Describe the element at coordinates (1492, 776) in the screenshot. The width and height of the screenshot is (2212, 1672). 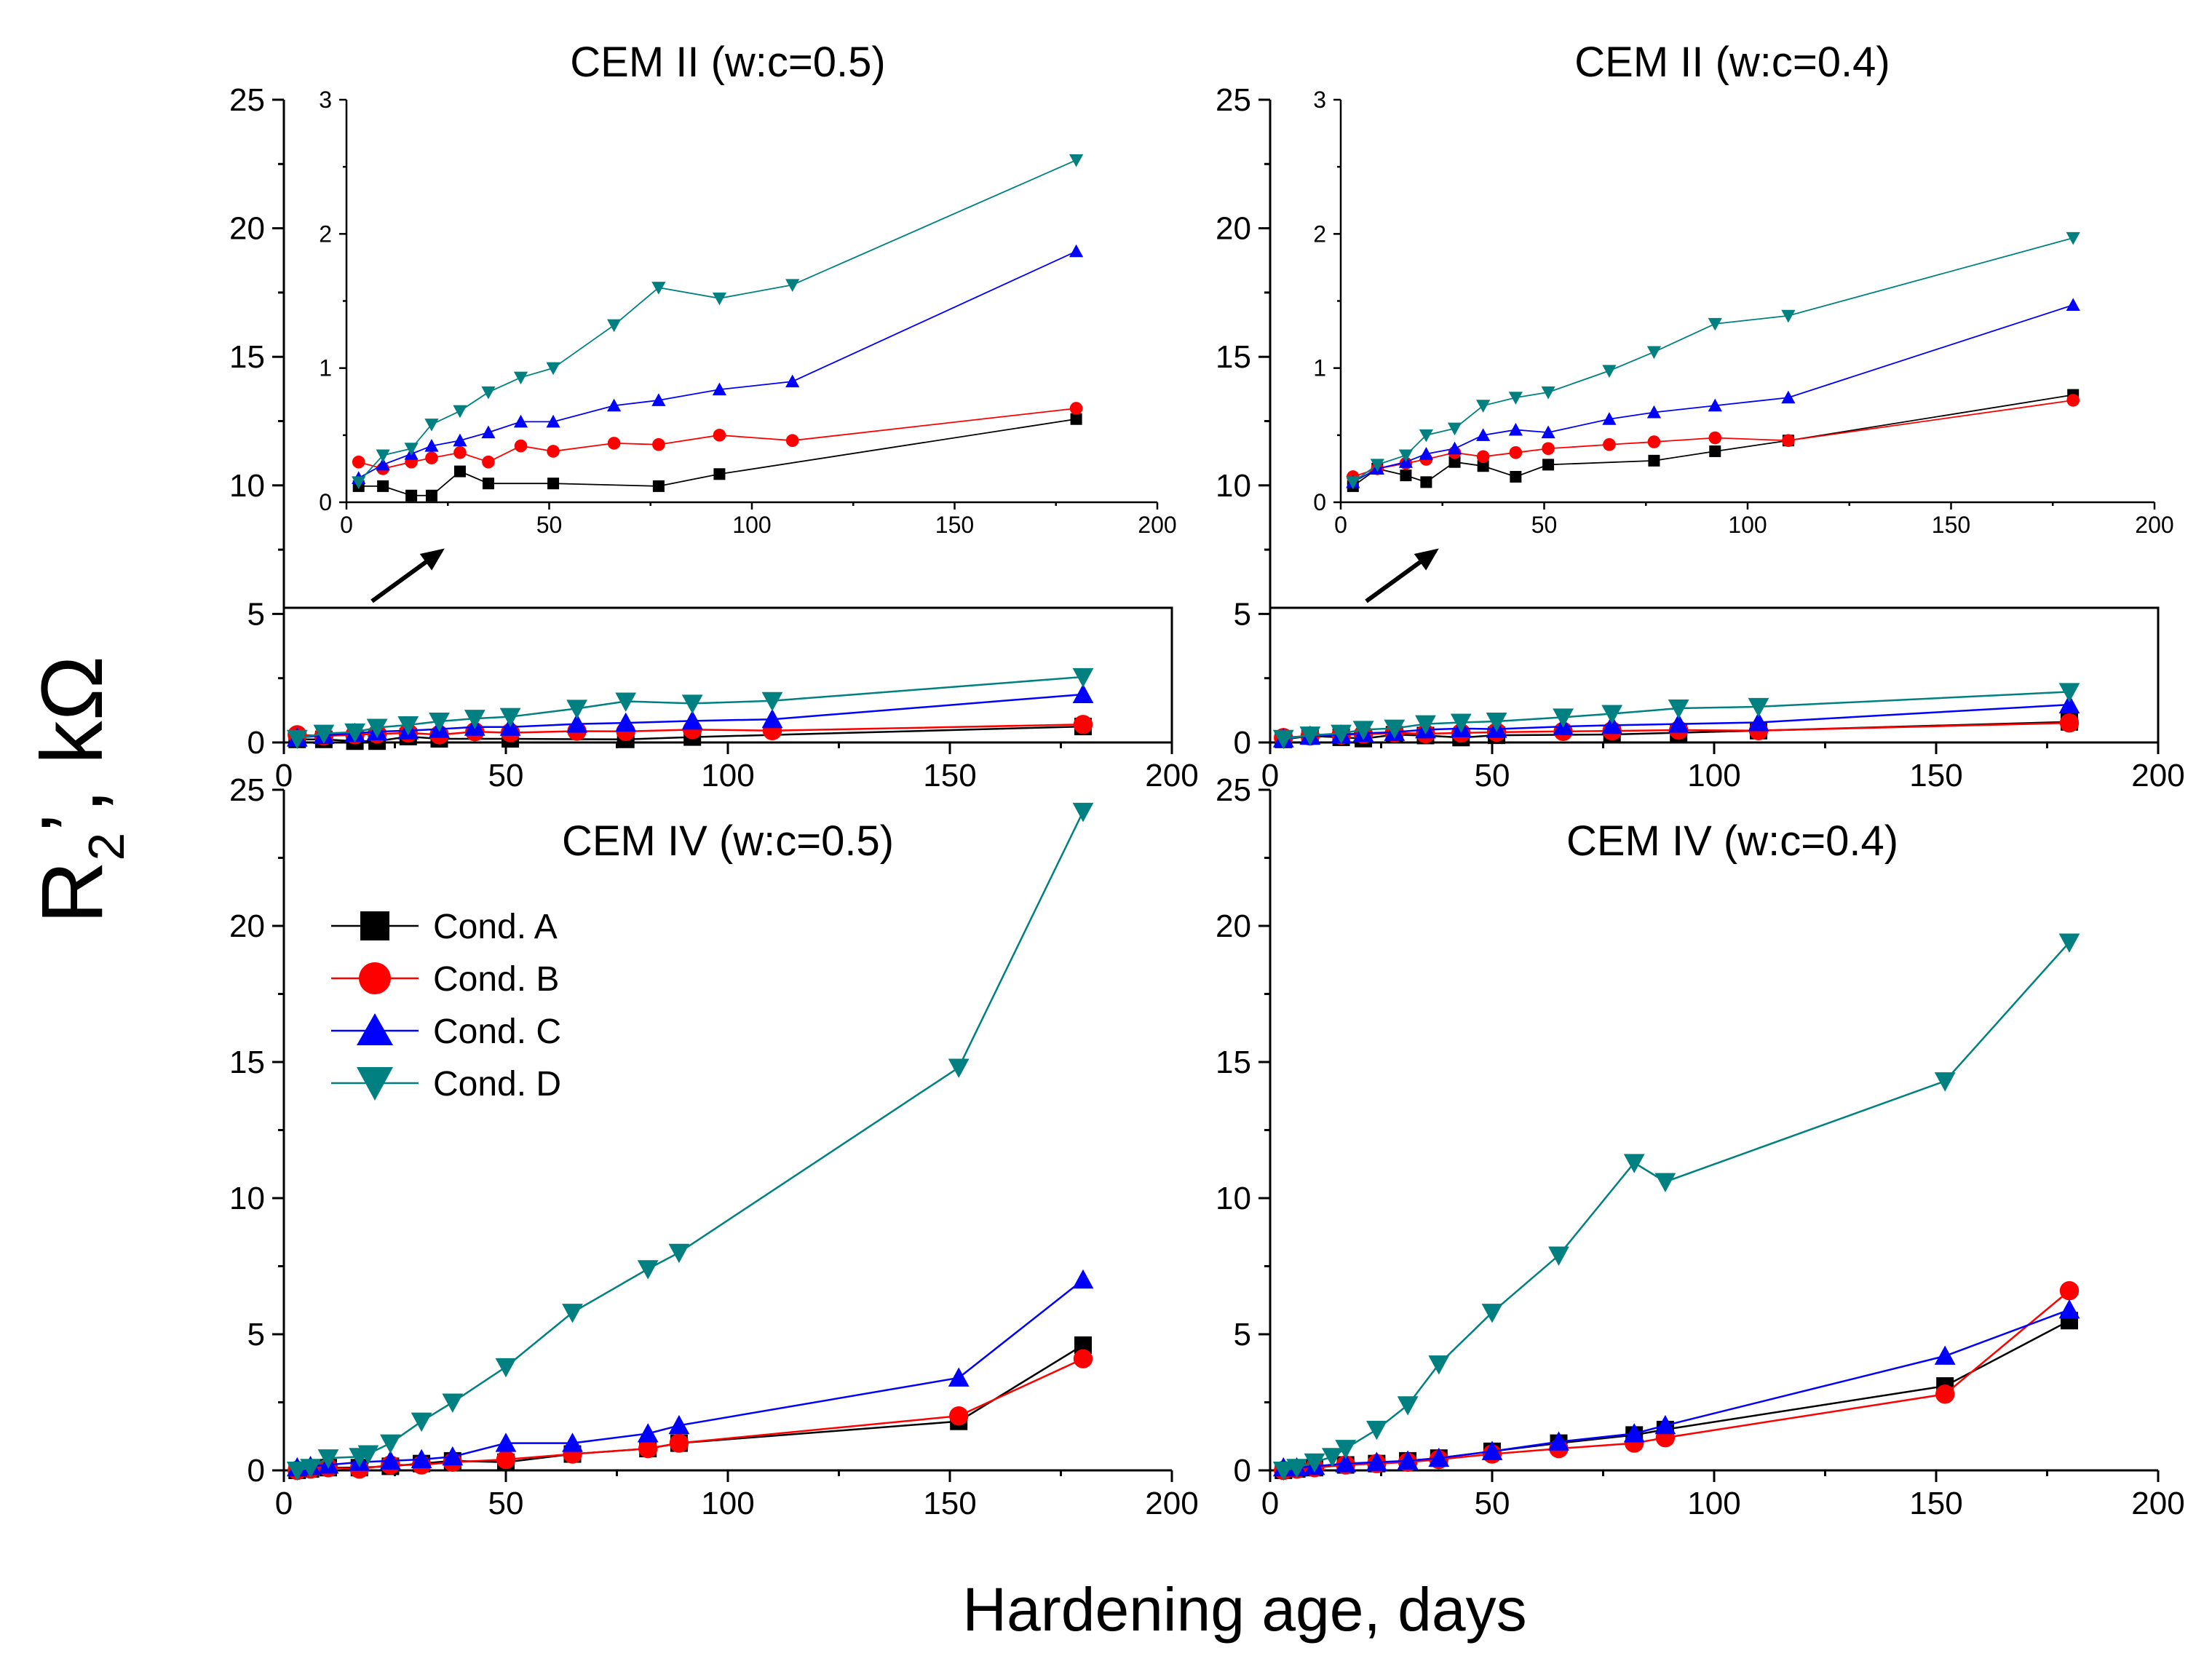
I see `panel-cem-ii-w-c-0-4-x-tick-label: 50` at that location.